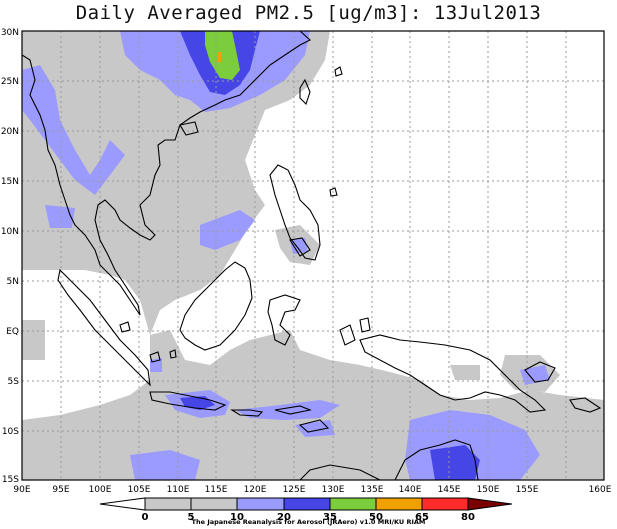  I want to click on lat-label: 20N, so click(10, 132).